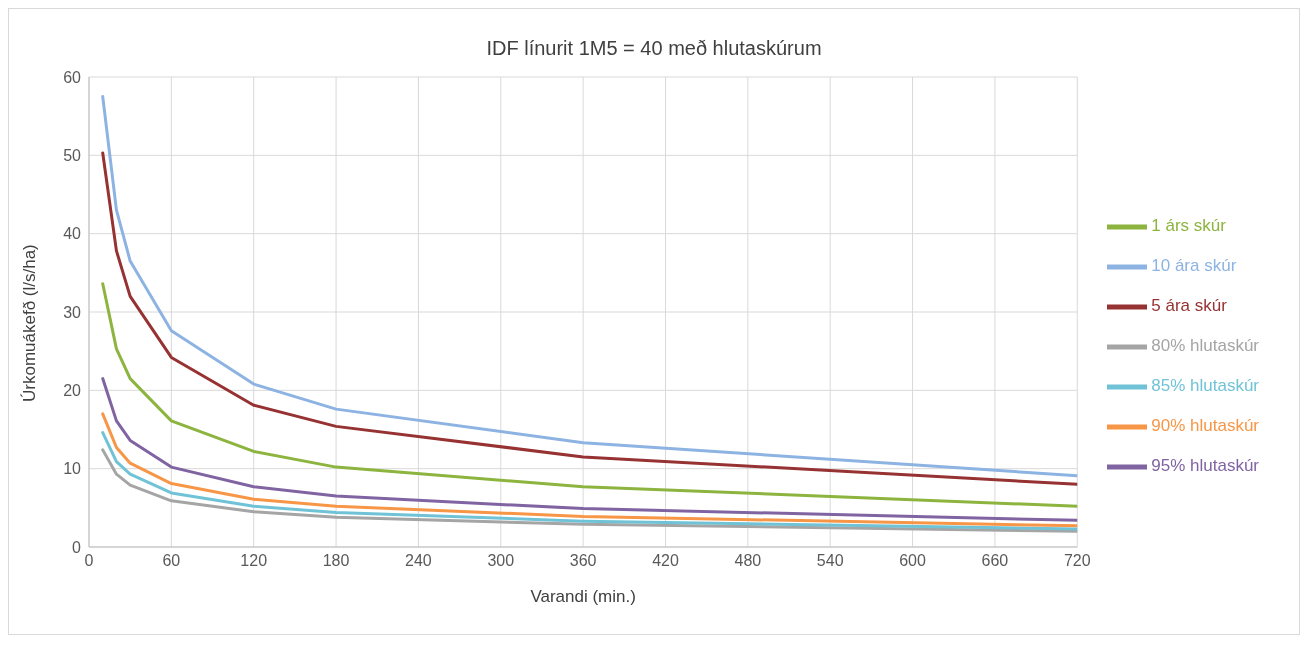 This screenshot has height=646, width=1312. Describe the element at coordinates (1205, 426) in the screenshot. I see `legend-label: 90% hlutaskúr` at that location.